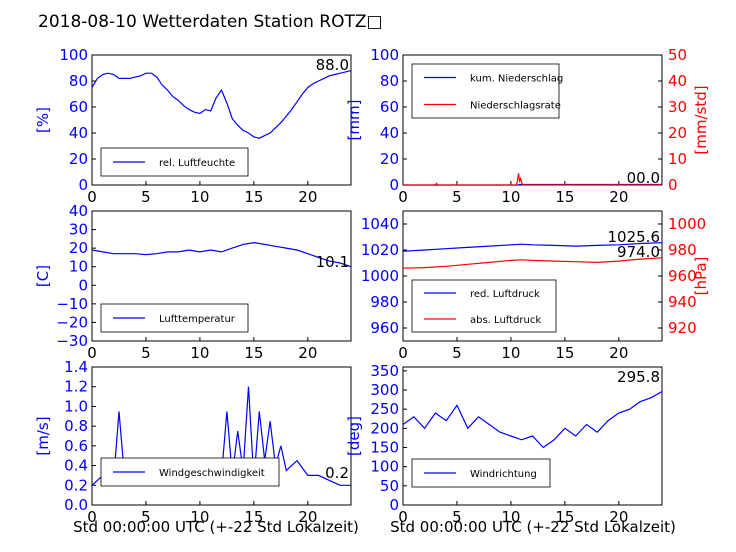 The height and width of the screenshot is (552, 736). Describe the element at coordinates (384, 371) in the screenshot. I see `wind_direction-y-tick-label: 350` at that location.